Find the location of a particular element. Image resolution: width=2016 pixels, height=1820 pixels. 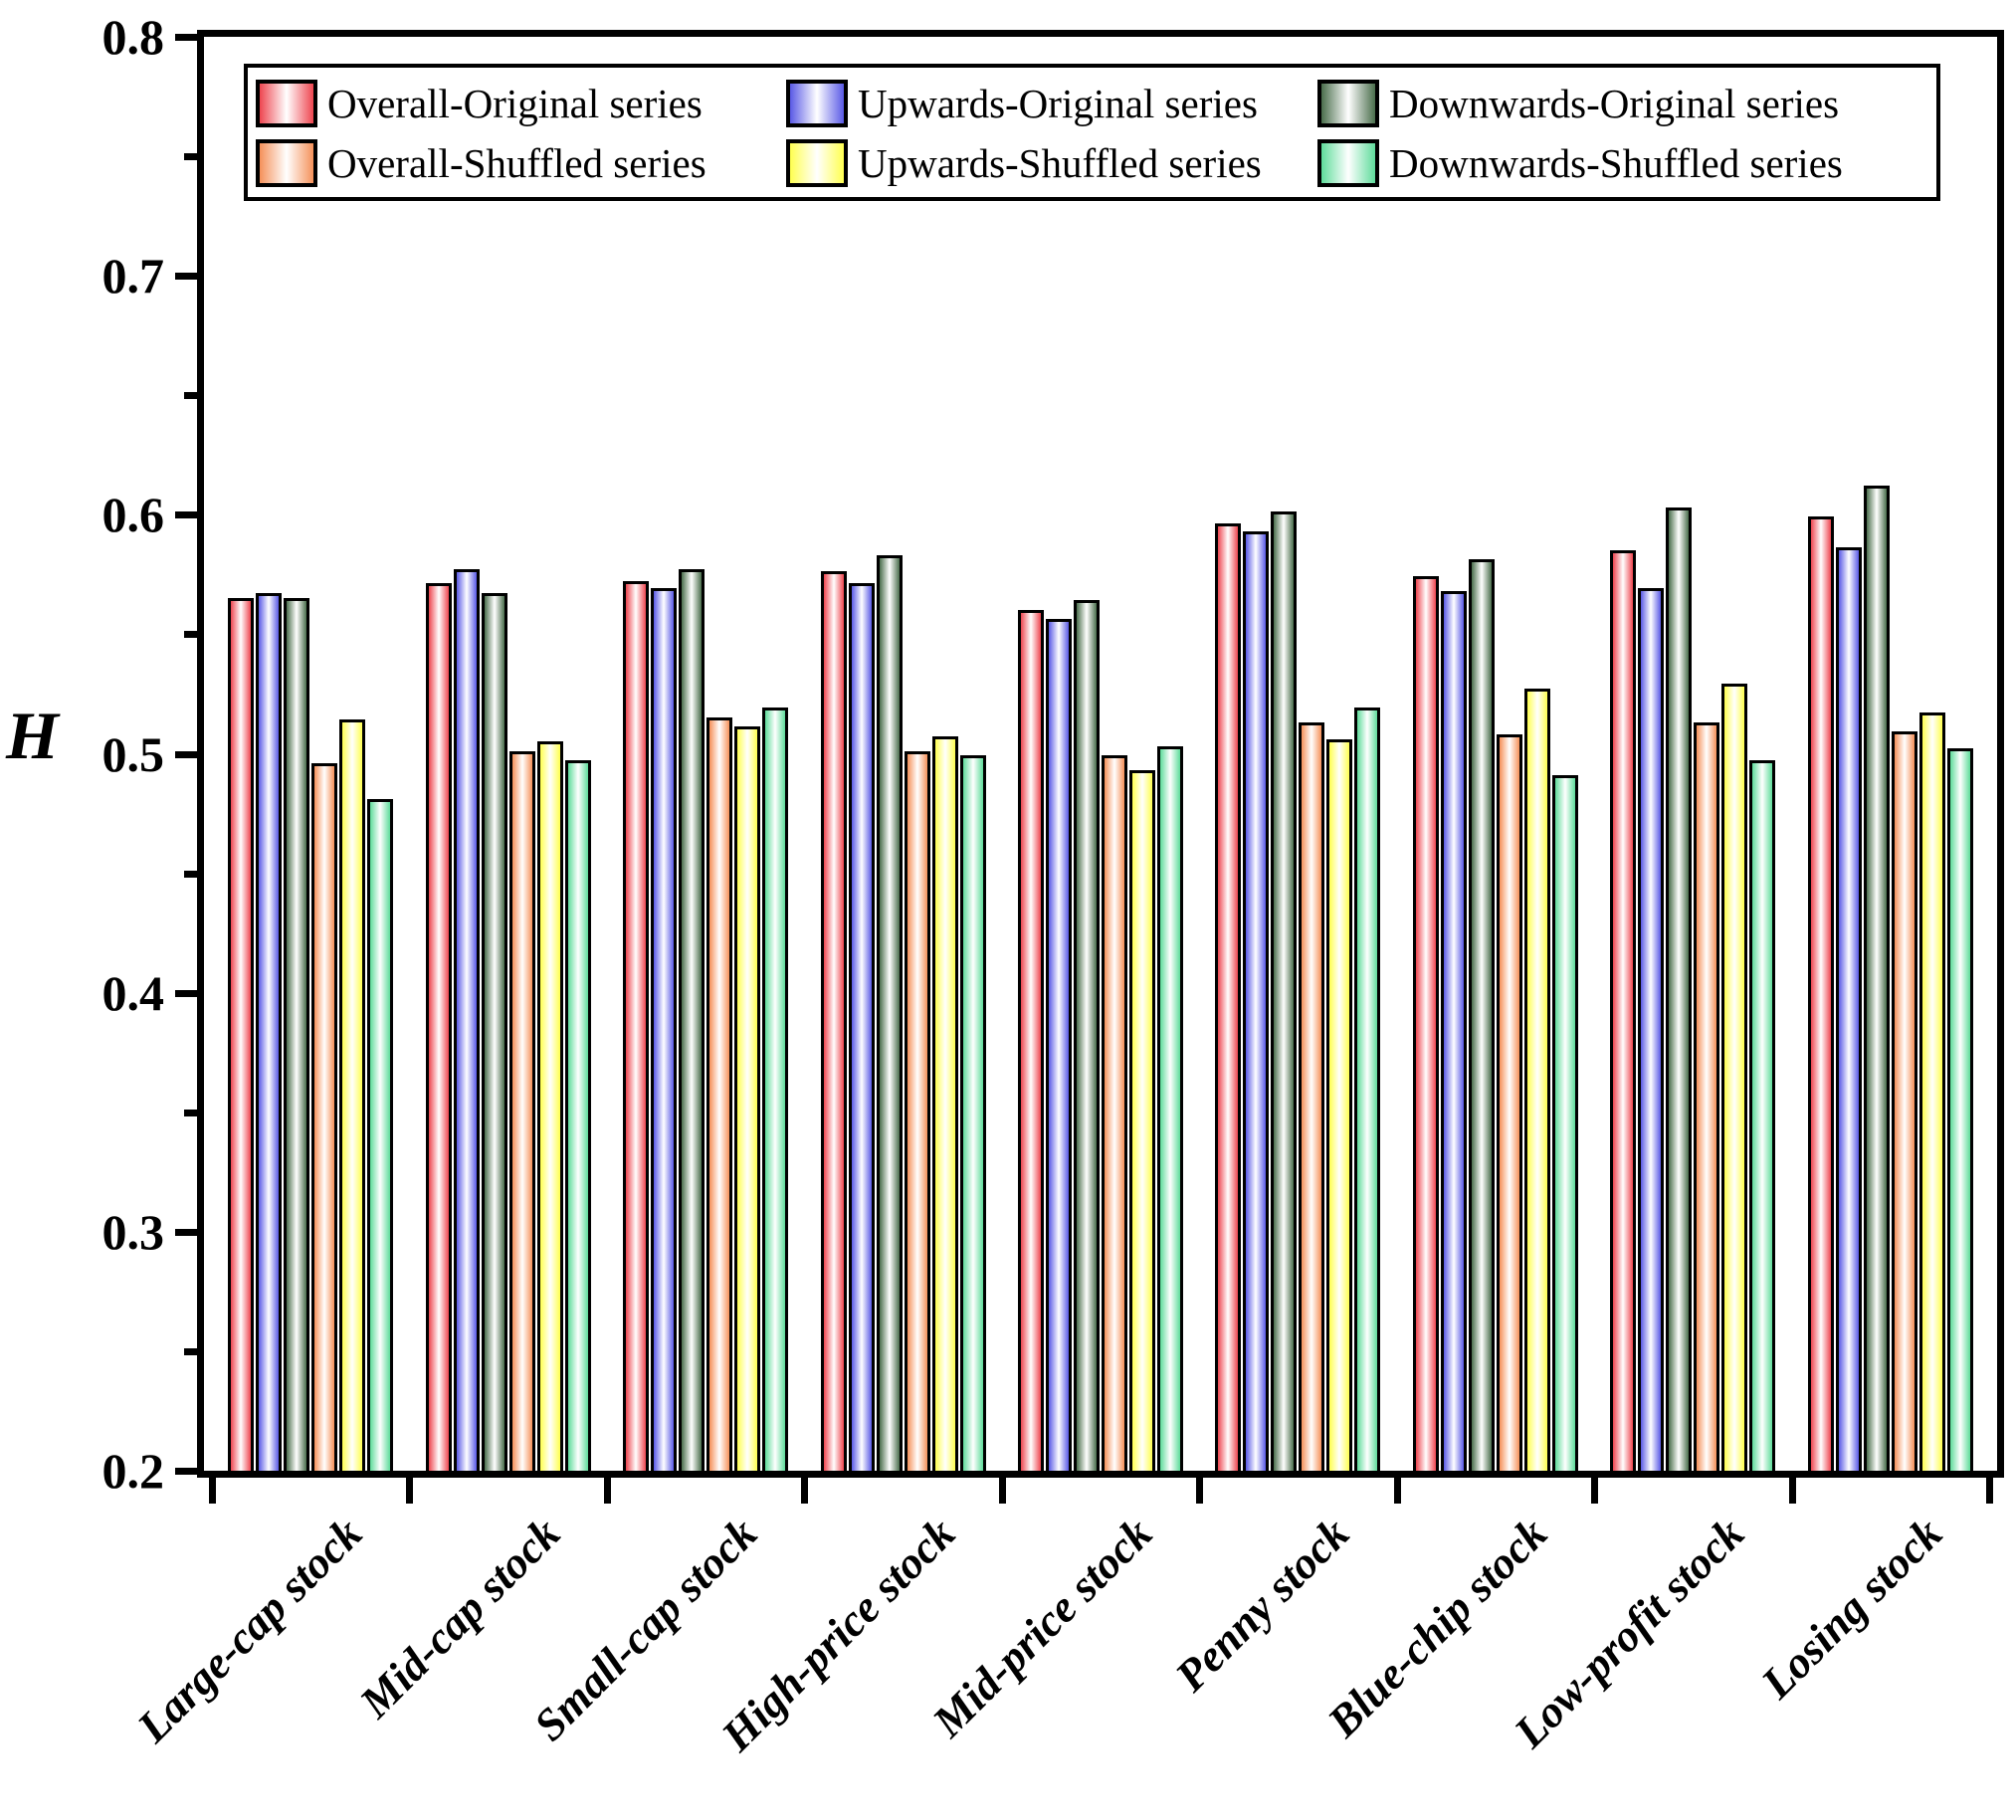

legend-item: Overall-Shuffled series is located at coordinates (481, 163).